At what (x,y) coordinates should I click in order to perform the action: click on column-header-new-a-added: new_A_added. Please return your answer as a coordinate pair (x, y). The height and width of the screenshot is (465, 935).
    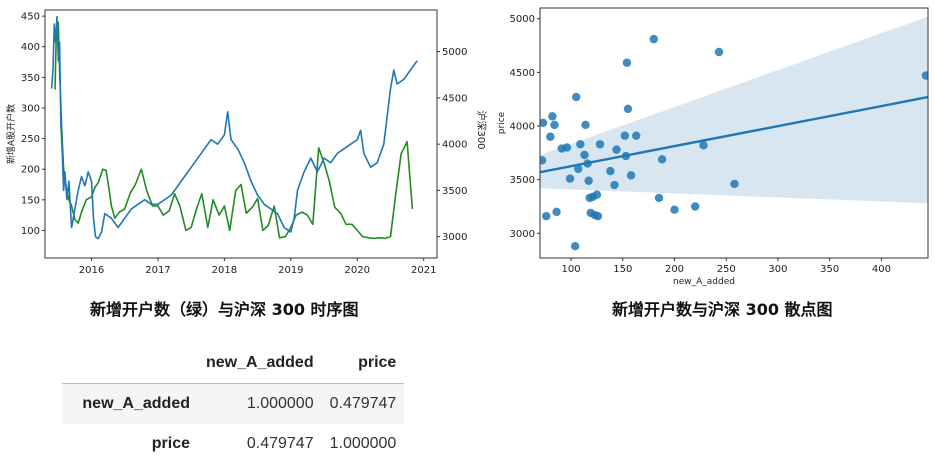
    Looking at the image, I should click on (260, 363).